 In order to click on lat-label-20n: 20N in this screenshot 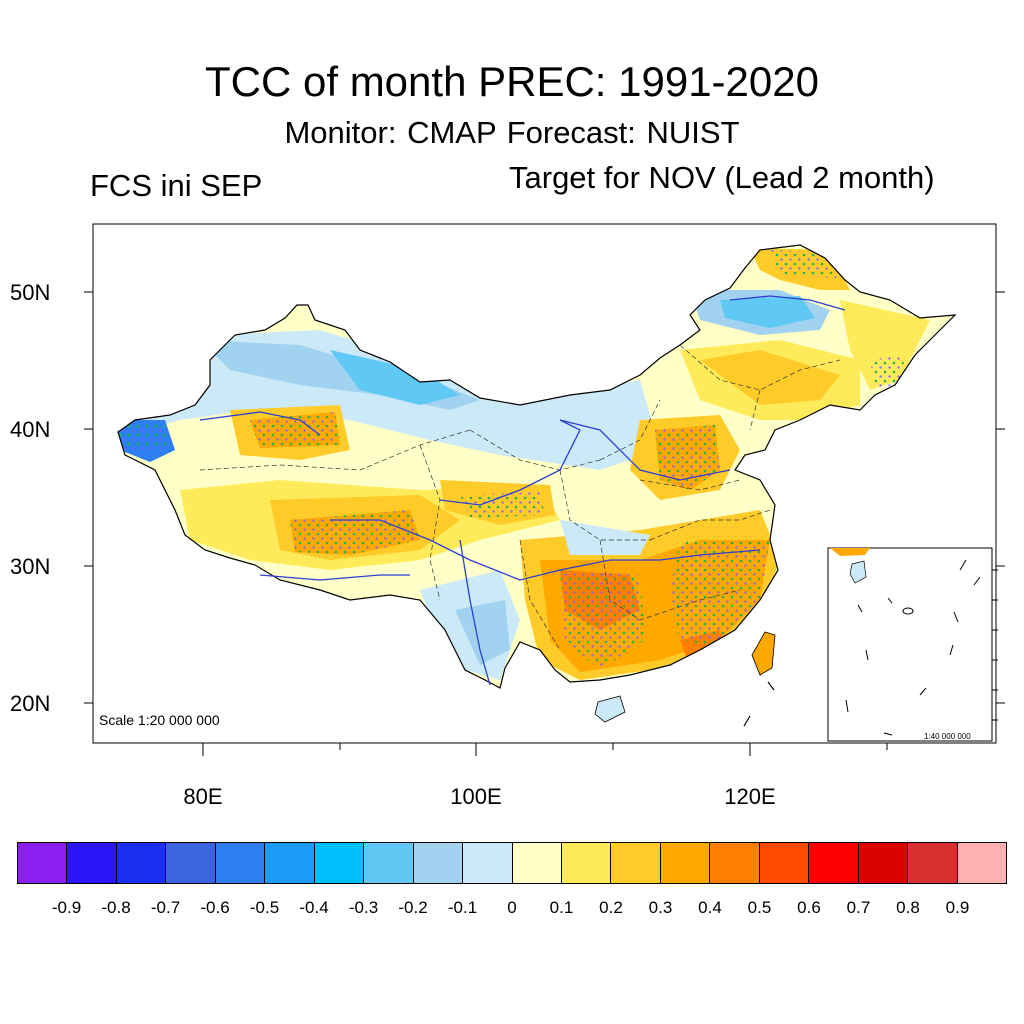, I will do `click(30, 703)`.